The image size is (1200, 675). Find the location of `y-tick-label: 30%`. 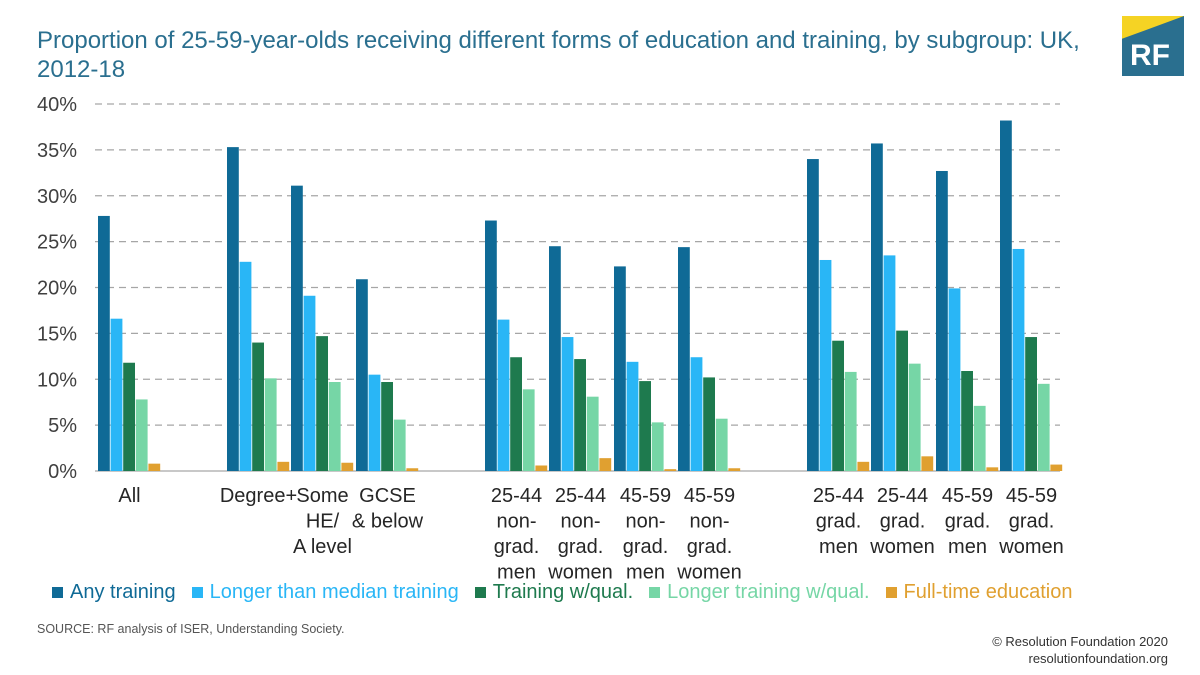

y-tick-label: 30% is located at coordinates (57, 197).